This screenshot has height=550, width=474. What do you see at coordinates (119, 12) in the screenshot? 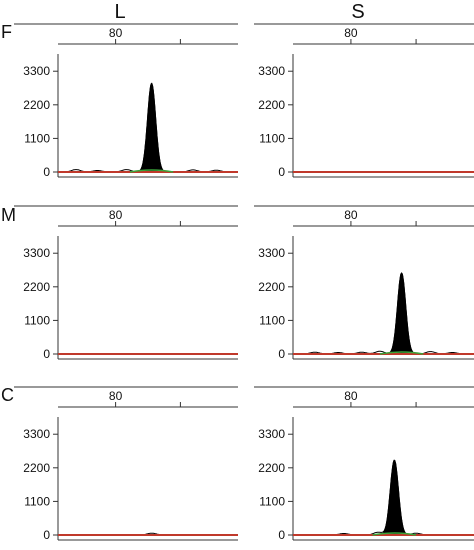
I see `column-header-l: L` at bounding box center [119, 12].